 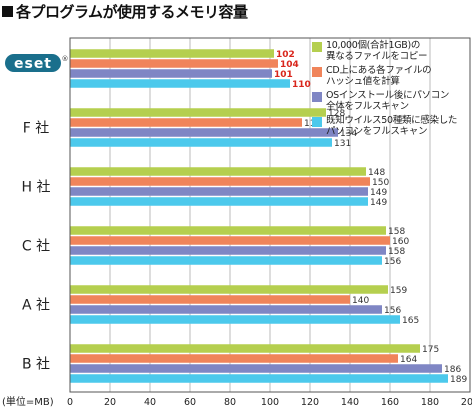 What do you see at coordinates (360, 301) in the screenshot?
I see `bar-value-label: 140` at bounding box center [360, 301].